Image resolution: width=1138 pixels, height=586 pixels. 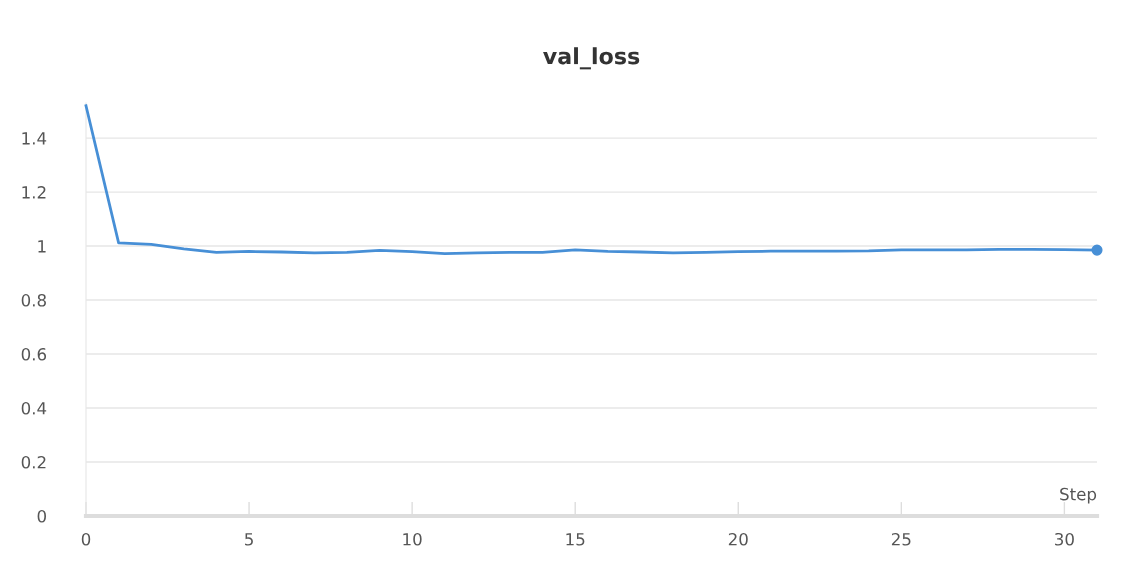 What do you see at coordinates (34, 354) in the screenshot?
I see `y-tick-label: 0.6` at bounding box center [34, 354].